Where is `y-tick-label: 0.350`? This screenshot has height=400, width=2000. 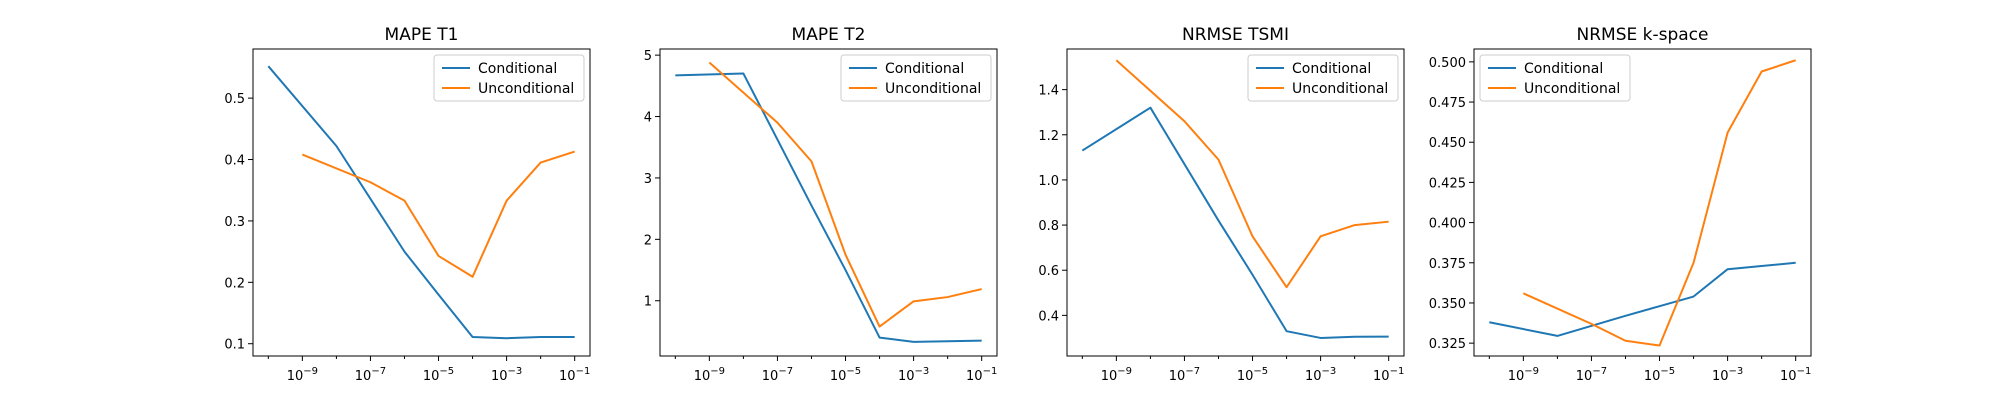 y-tick-label: 0.350 is located at coordinates (1447, 304).